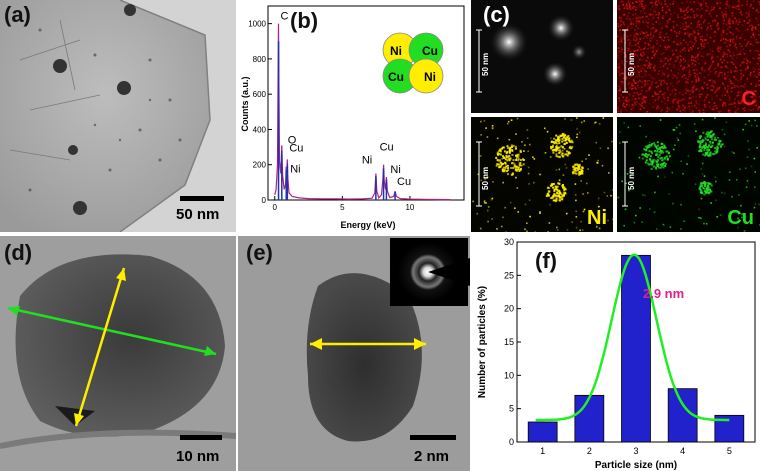 The width and height of the screenshot is (760, 471). Describe the element at coordinates (285, 17) in the screenshot. I see `eds-peak-label: C` at that location.